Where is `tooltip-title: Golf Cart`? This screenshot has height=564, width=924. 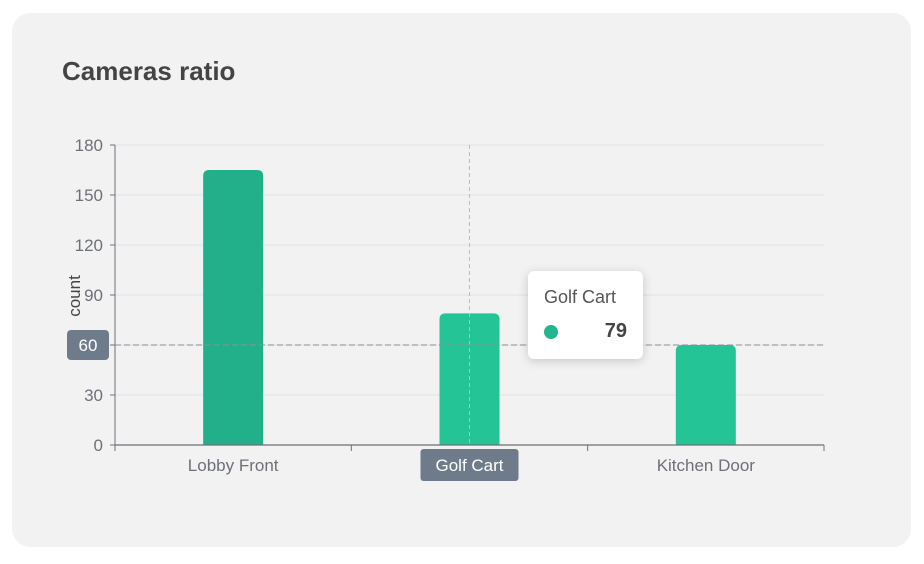 tooltip-title: Golf Cart is located at coordinates (580, 297).